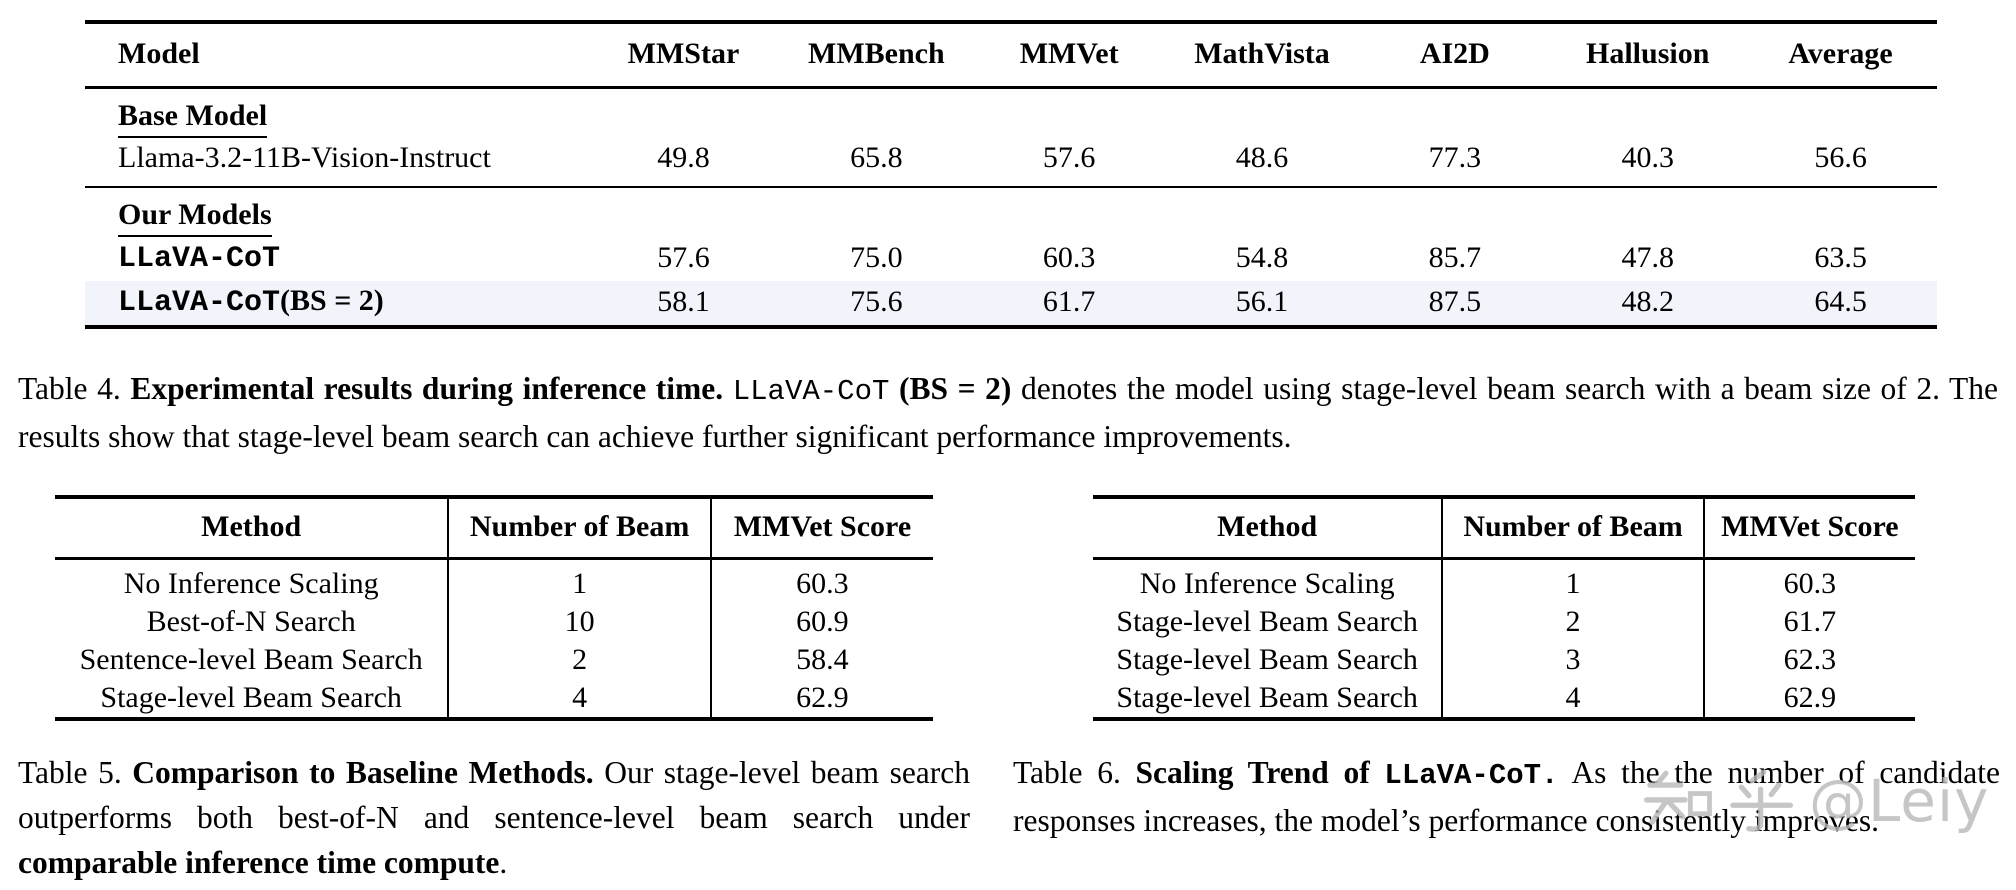 This screenshot has height=890, width=2016. Describe the element at coordinates (1647, 257) in the screenshot. I see `score-cell: 47.8` at that location.